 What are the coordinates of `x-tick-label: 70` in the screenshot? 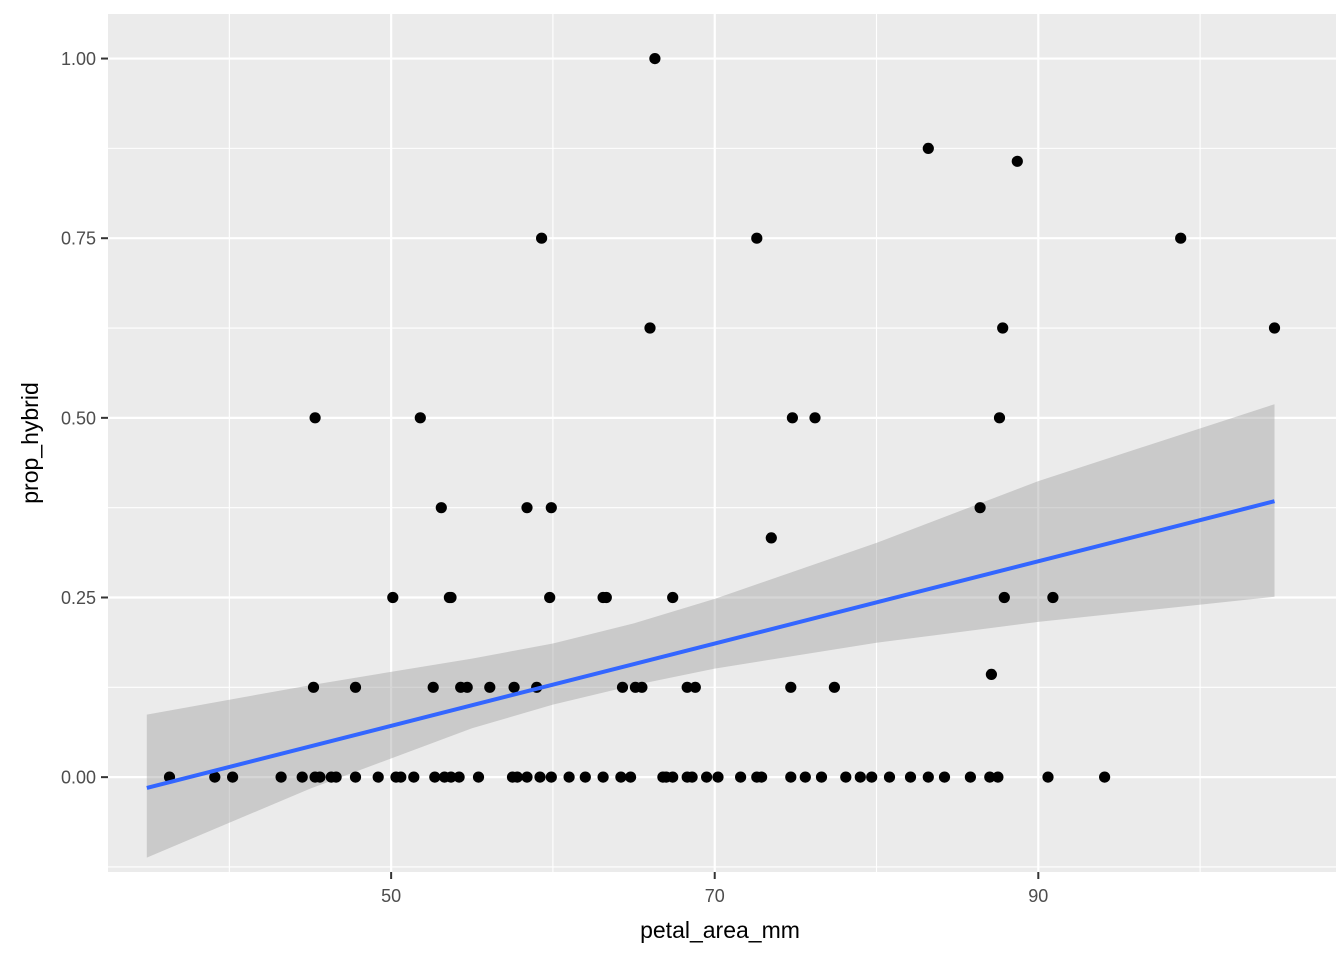 It's located at (715, 896).